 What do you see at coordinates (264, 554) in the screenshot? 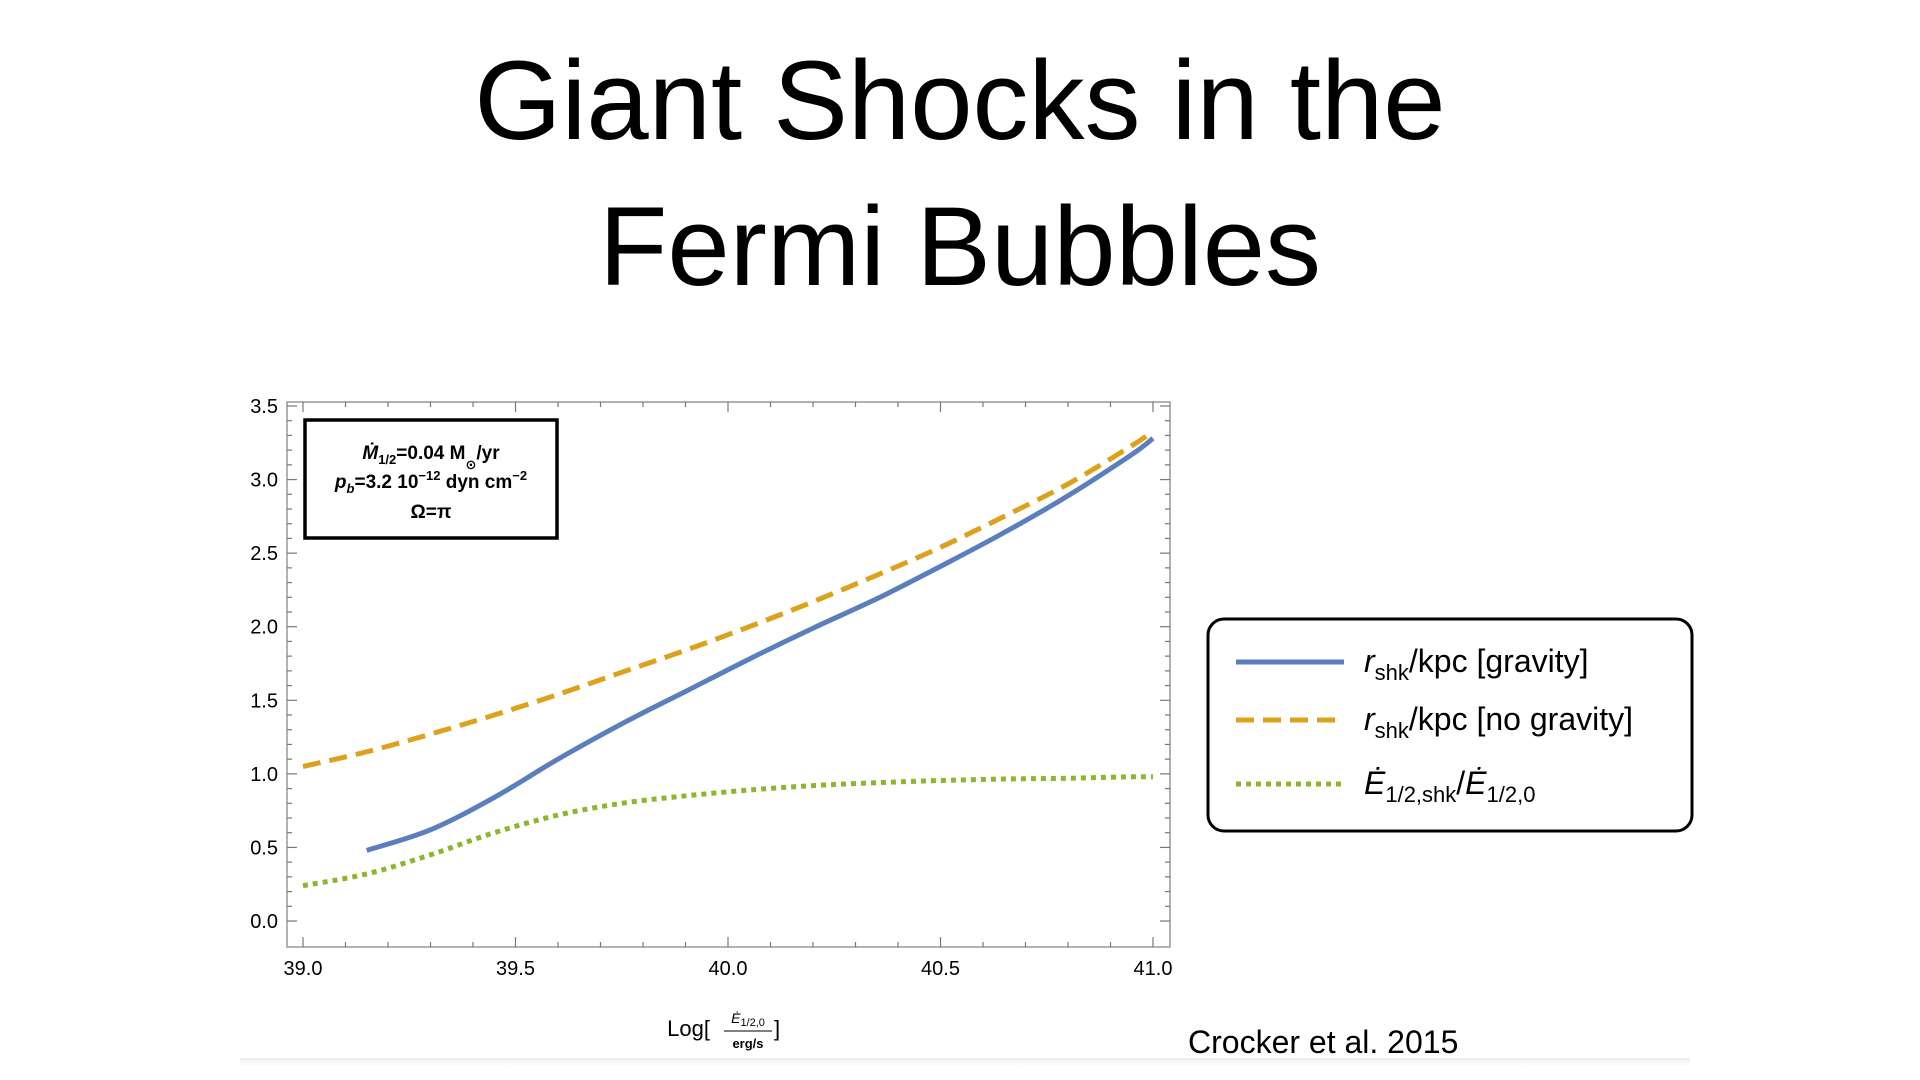
I see `y-tick-label: 2.5` at bounding box center [264, 554].